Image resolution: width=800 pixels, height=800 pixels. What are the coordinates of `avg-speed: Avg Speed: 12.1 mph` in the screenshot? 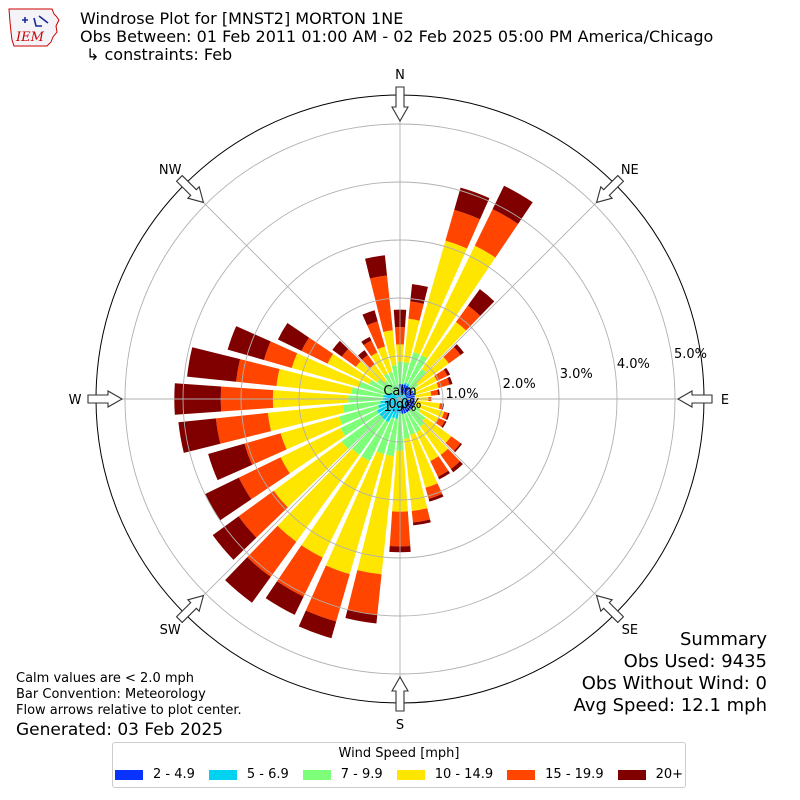 It's located at (670, 705).